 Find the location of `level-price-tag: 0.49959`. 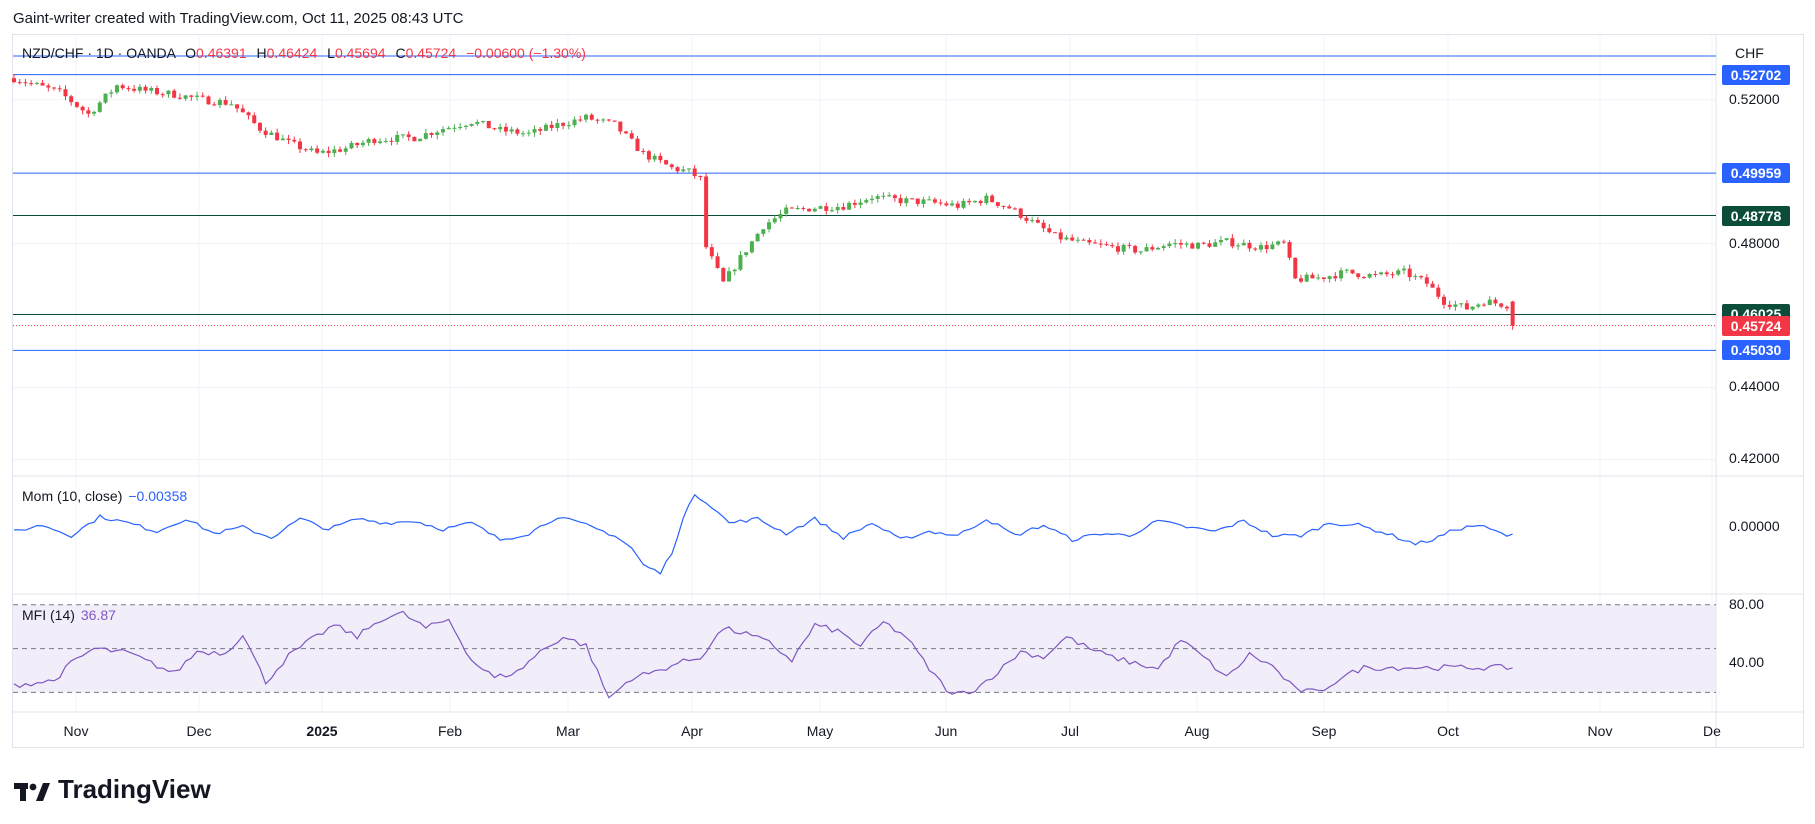

level-price-tag: 0.49959 is located at coordinates (1756, 173).